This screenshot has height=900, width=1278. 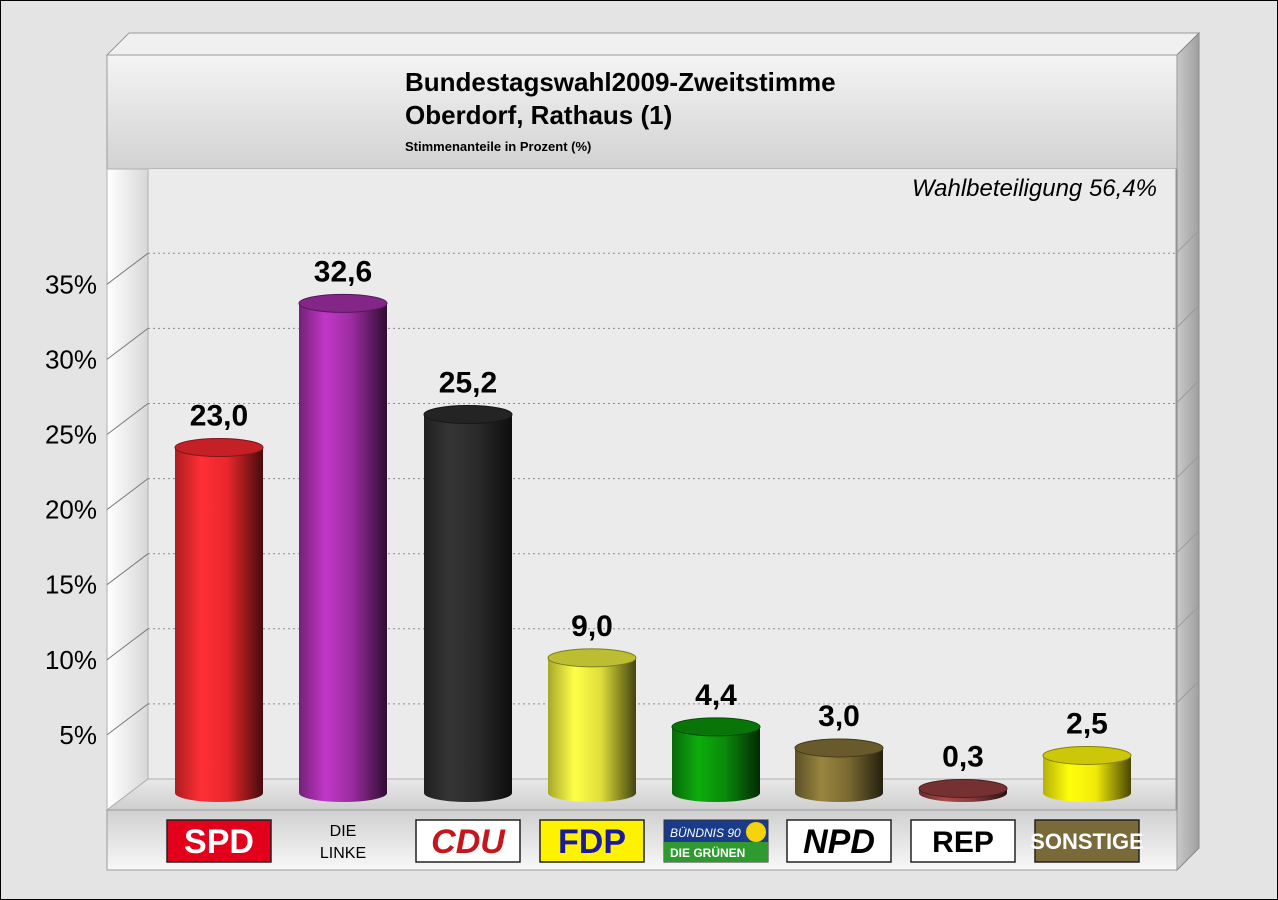 I want to click on logo-text: NPD, so click(x=839, y=842).